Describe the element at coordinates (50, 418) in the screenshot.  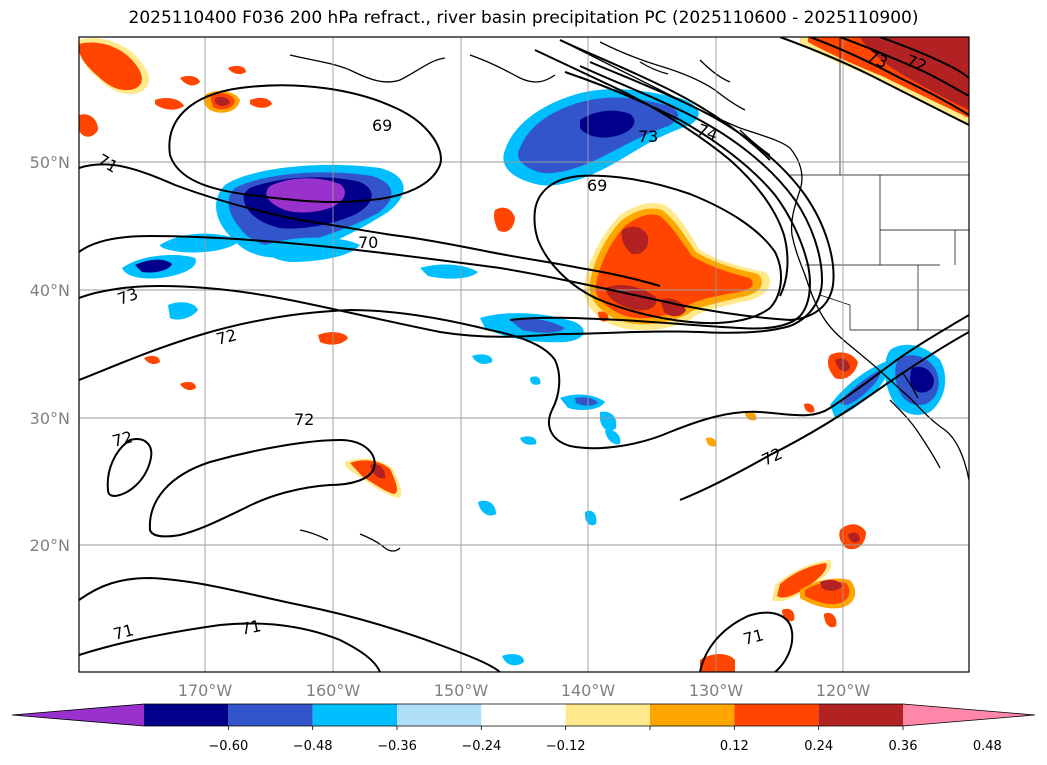
I see `lat-label: 30°N` at that location.